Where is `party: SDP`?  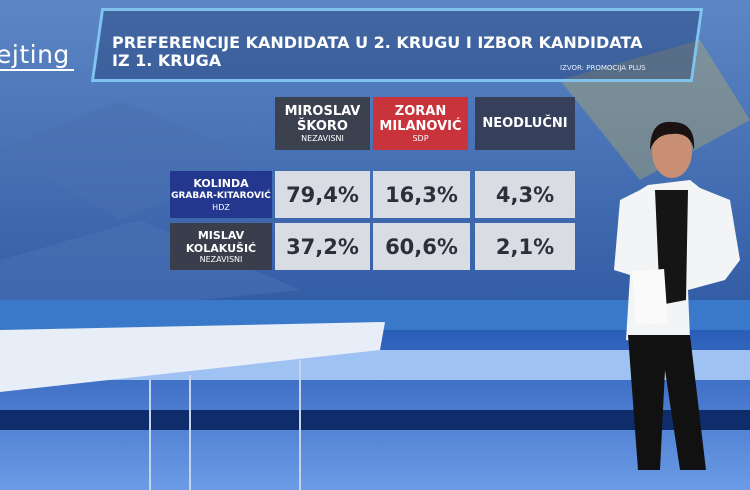 party: SDP is located at coordinates (420, 138).